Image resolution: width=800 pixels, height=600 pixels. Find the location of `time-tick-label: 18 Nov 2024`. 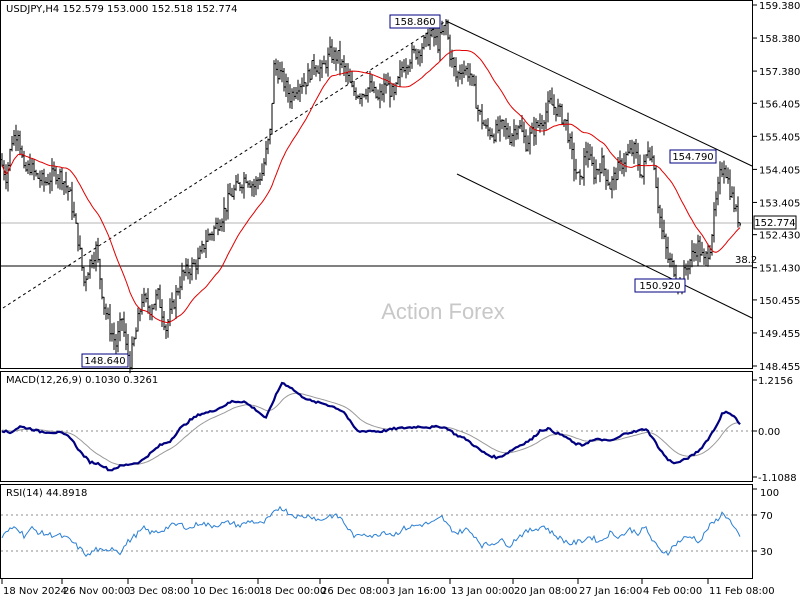

time-tick-label: 18 Nov 2024 is located at coordinates (35, 591).